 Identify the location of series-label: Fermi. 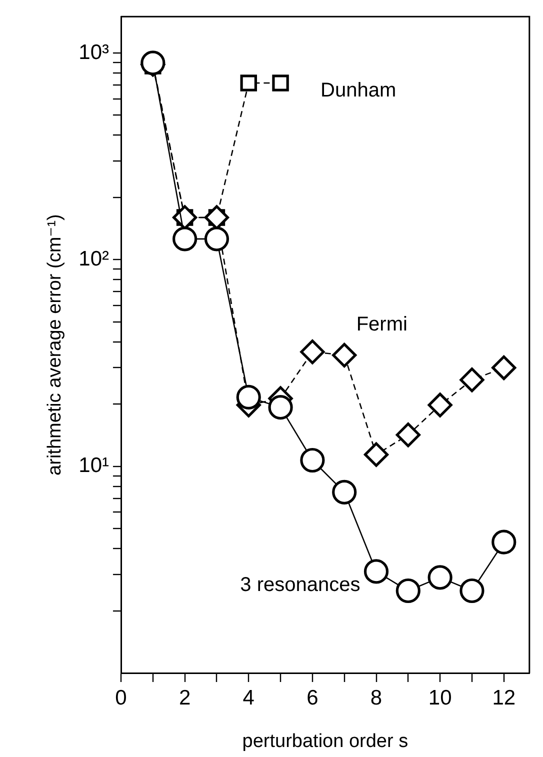
(382, 325).